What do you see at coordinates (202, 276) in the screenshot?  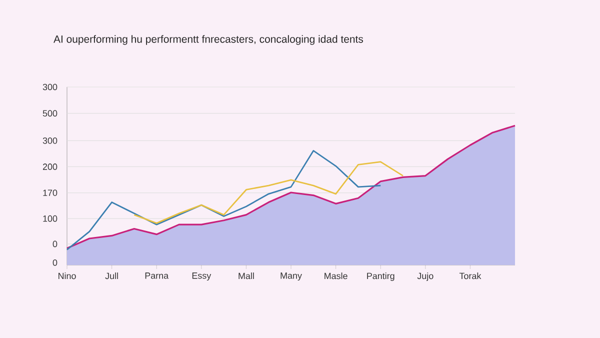 I see `x-tick-label: Essy` at bounding box center [202, 276].